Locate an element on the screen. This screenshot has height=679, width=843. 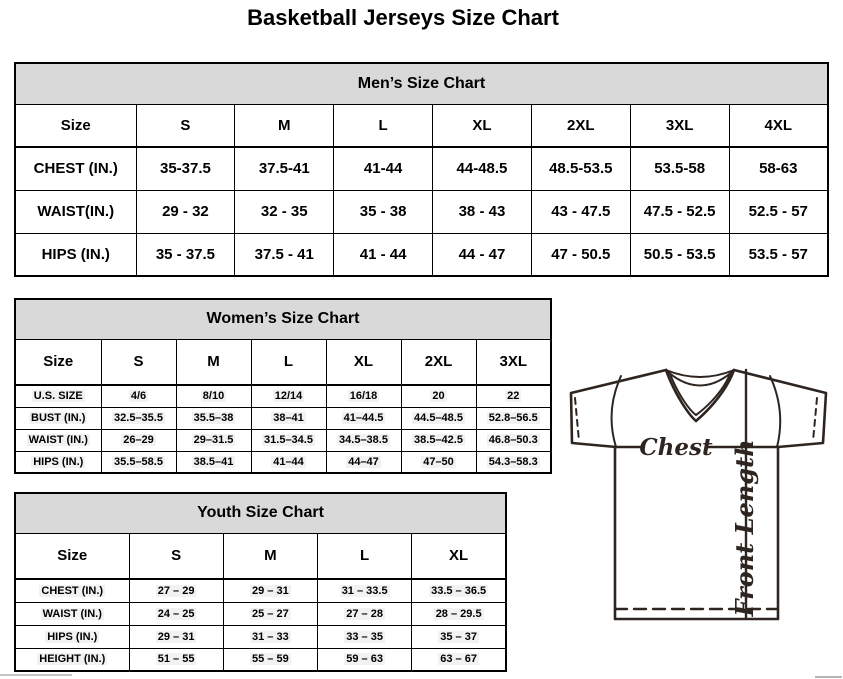
size-value: 52.8–56.5 is located at coordinates (513, 418).